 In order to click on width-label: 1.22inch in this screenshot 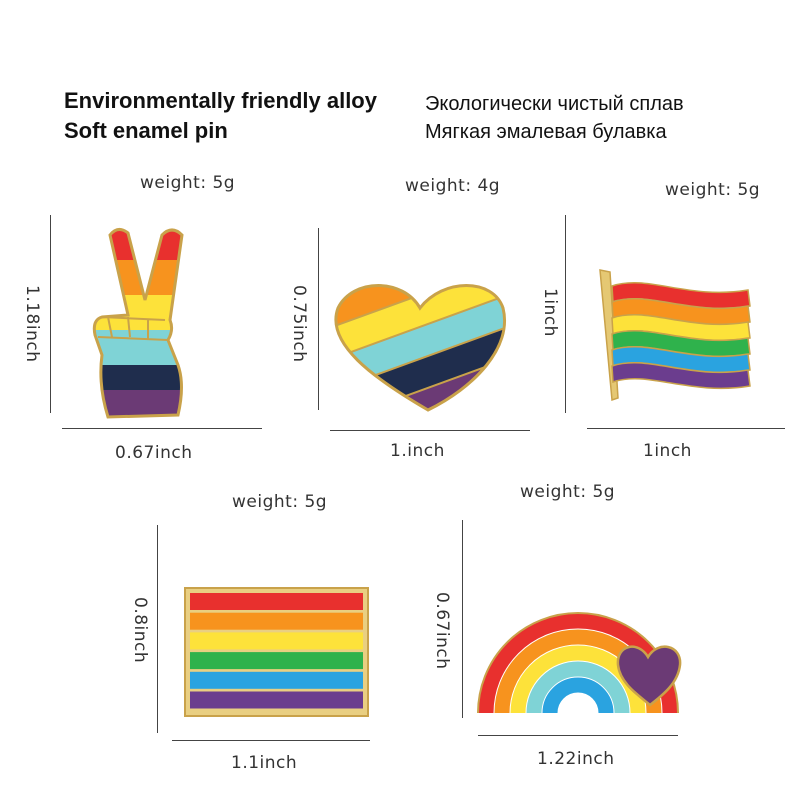, I will do `click(576, 759)`.